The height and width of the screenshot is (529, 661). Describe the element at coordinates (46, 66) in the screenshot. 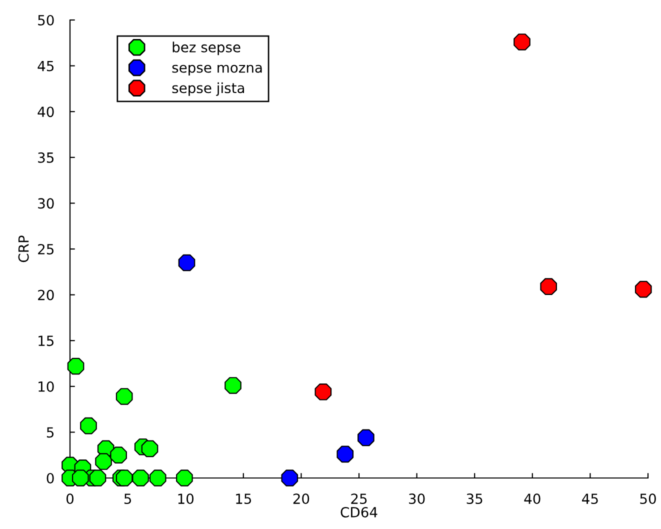

I see `y-tick-label: 45` at that location.